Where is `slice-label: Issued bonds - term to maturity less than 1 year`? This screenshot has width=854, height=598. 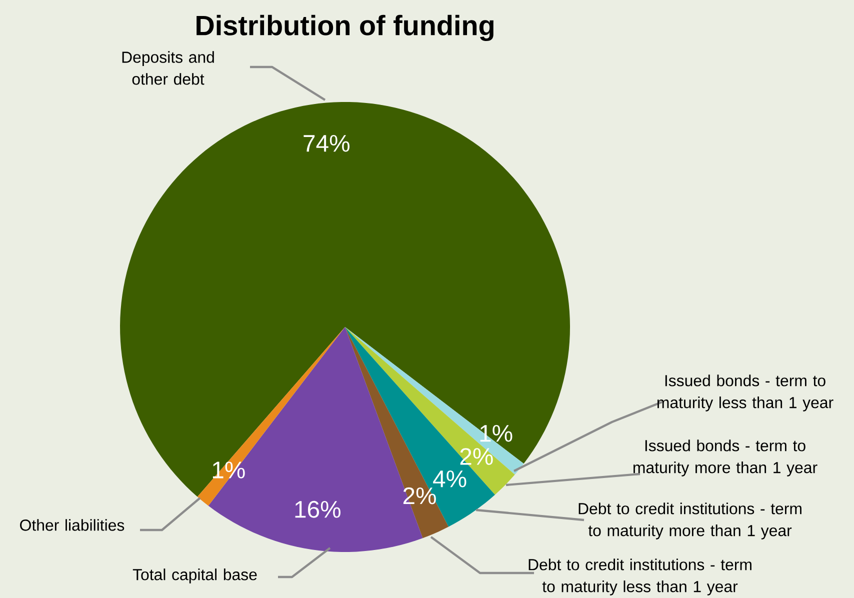 slice-label: Issued bonds - term to maturity less than 1 year is located at coordinates (745, 393).